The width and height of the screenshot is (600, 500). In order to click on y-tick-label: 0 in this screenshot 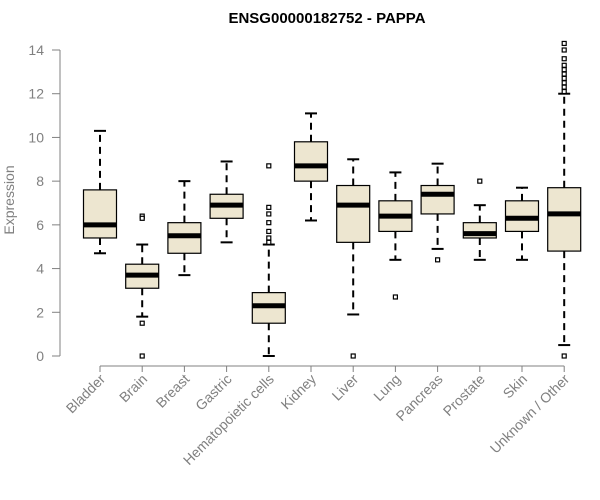, I will do `click(40, 356)`.